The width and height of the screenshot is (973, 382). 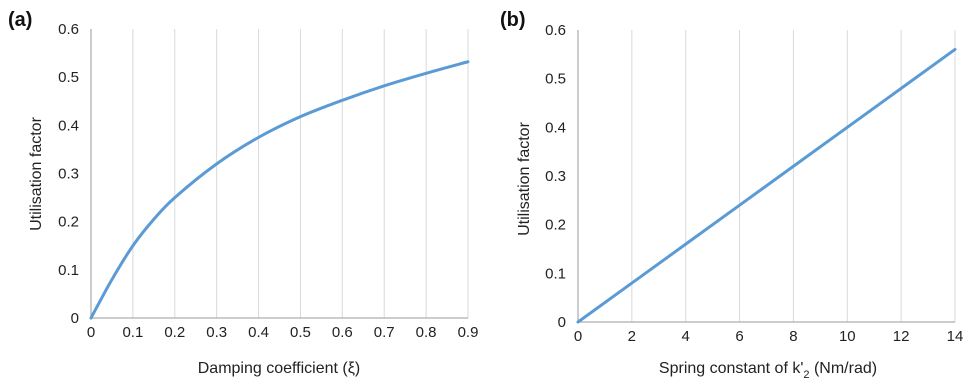 I want to click on x-axis-label-b-suffix: (Nm/rad), so click(x=844, y=368).